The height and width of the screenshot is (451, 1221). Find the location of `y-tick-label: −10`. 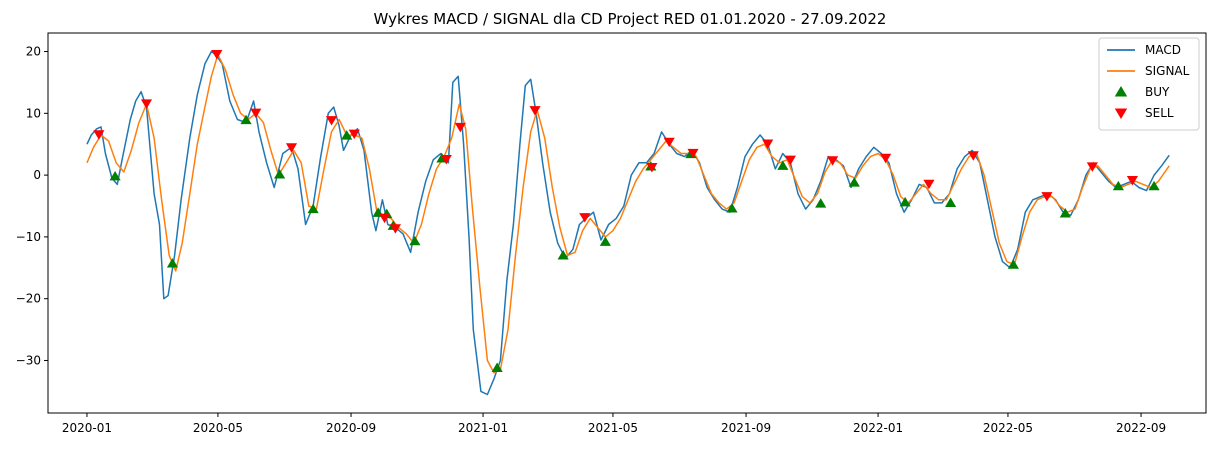

y-tick-label: −10 is located at coordinates (28, 237).